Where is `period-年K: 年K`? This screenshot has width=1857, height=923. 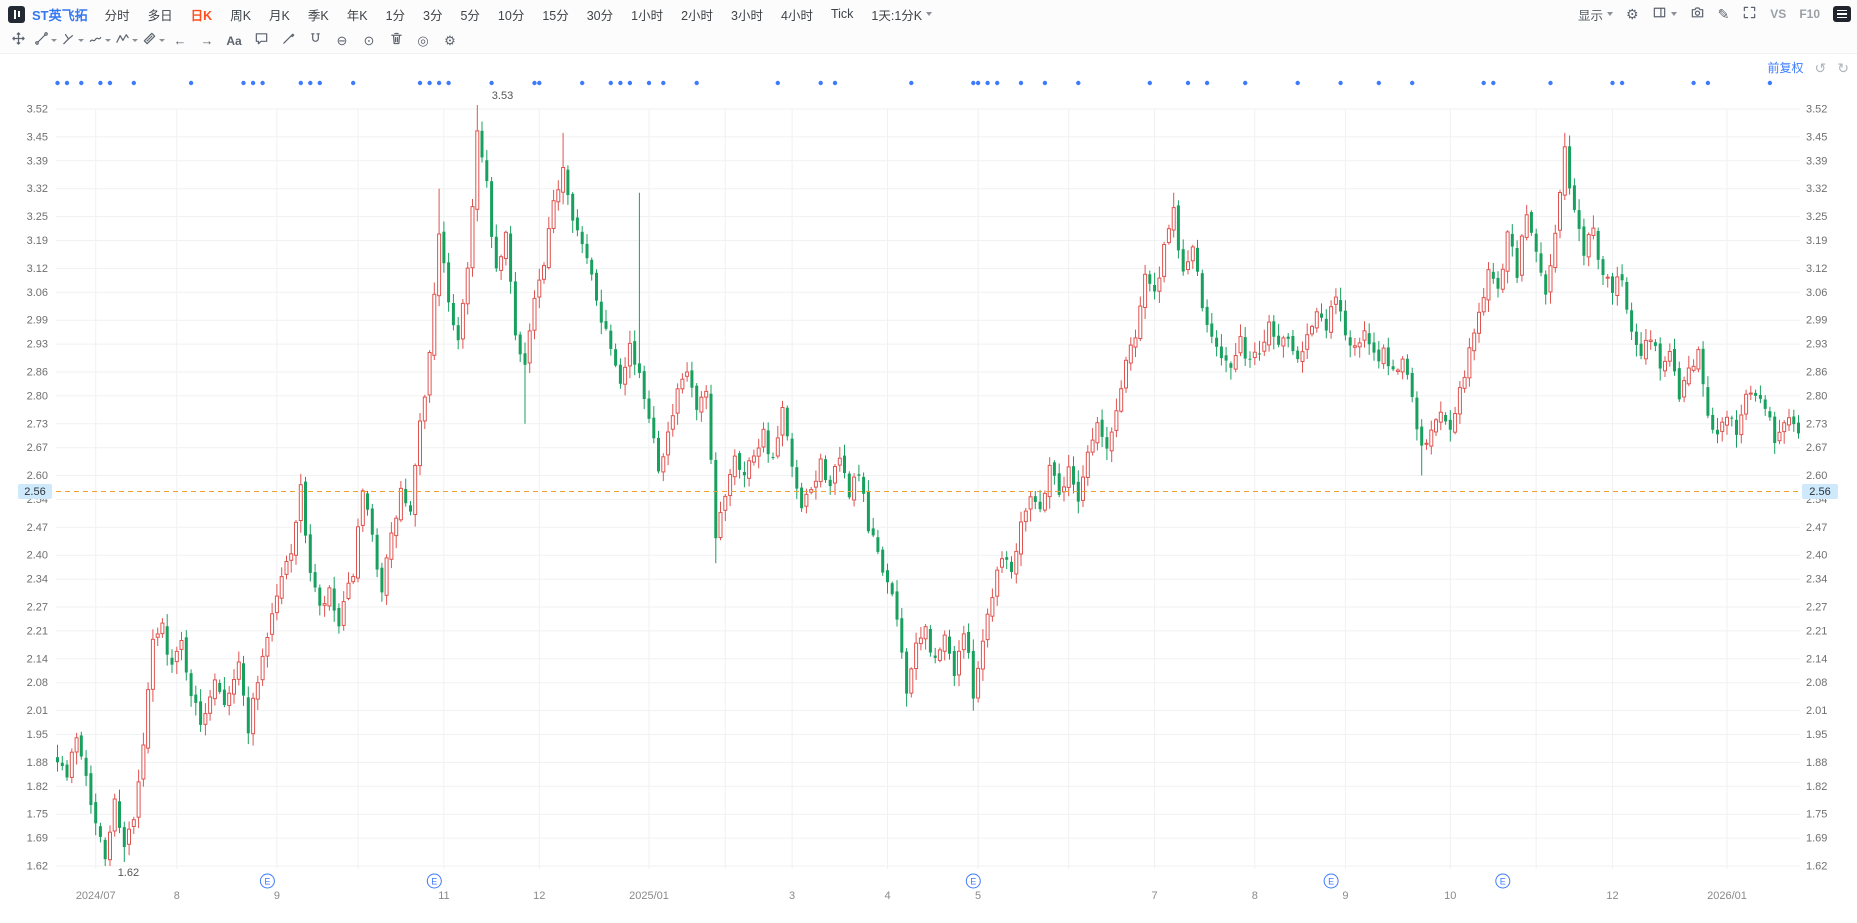
period-年K: 年K is located at coordinates (357, 15).